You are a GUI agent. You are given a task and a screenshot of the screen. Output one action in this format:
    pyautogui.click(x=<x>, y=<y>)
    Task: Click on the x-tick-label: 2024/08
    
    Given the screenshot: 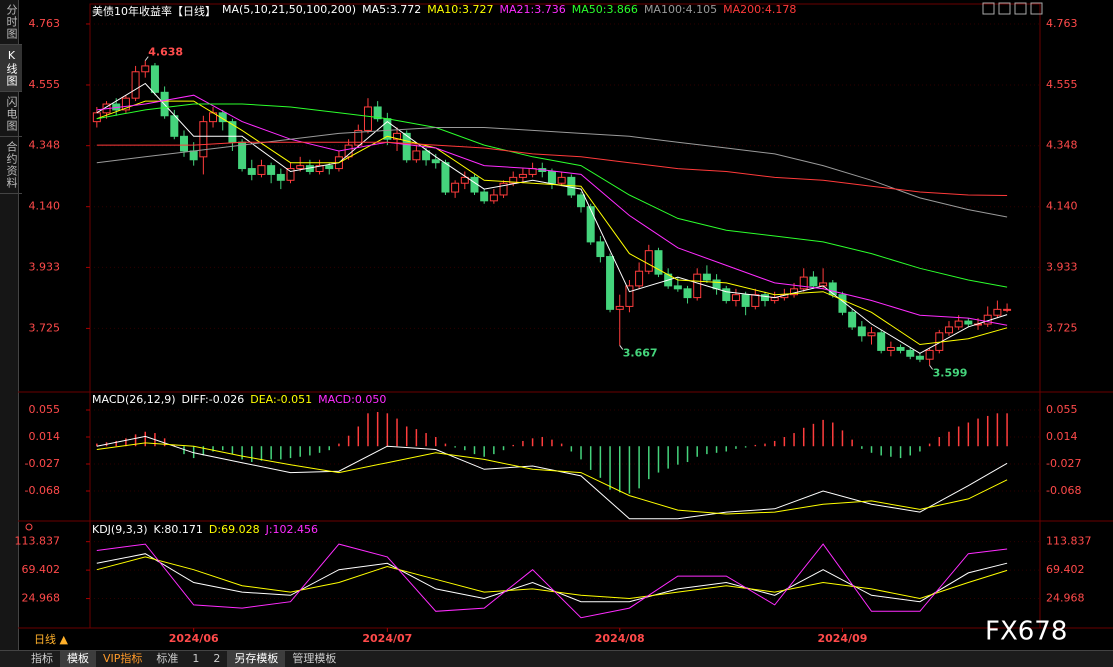 What is the action you would take?
    pyautogui.click(x=620, y=638)
    